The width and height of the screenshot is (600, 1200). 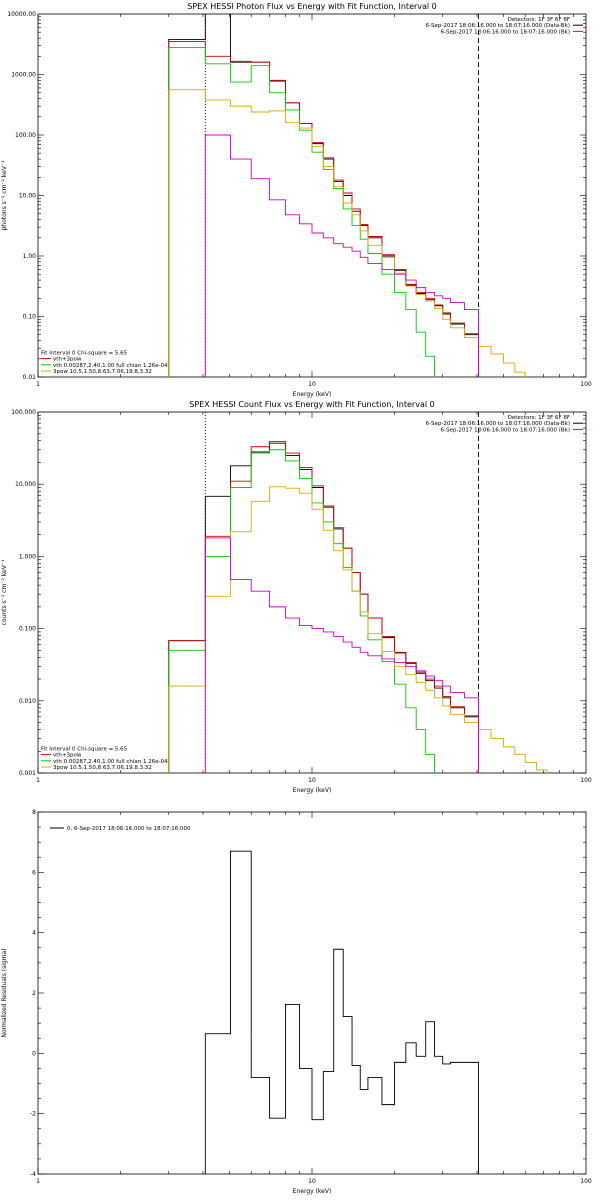 What do you see at coordinates (34, 933) in the screenshot?
I see `y-tick-label: 4` at bounding box center [34, 933].